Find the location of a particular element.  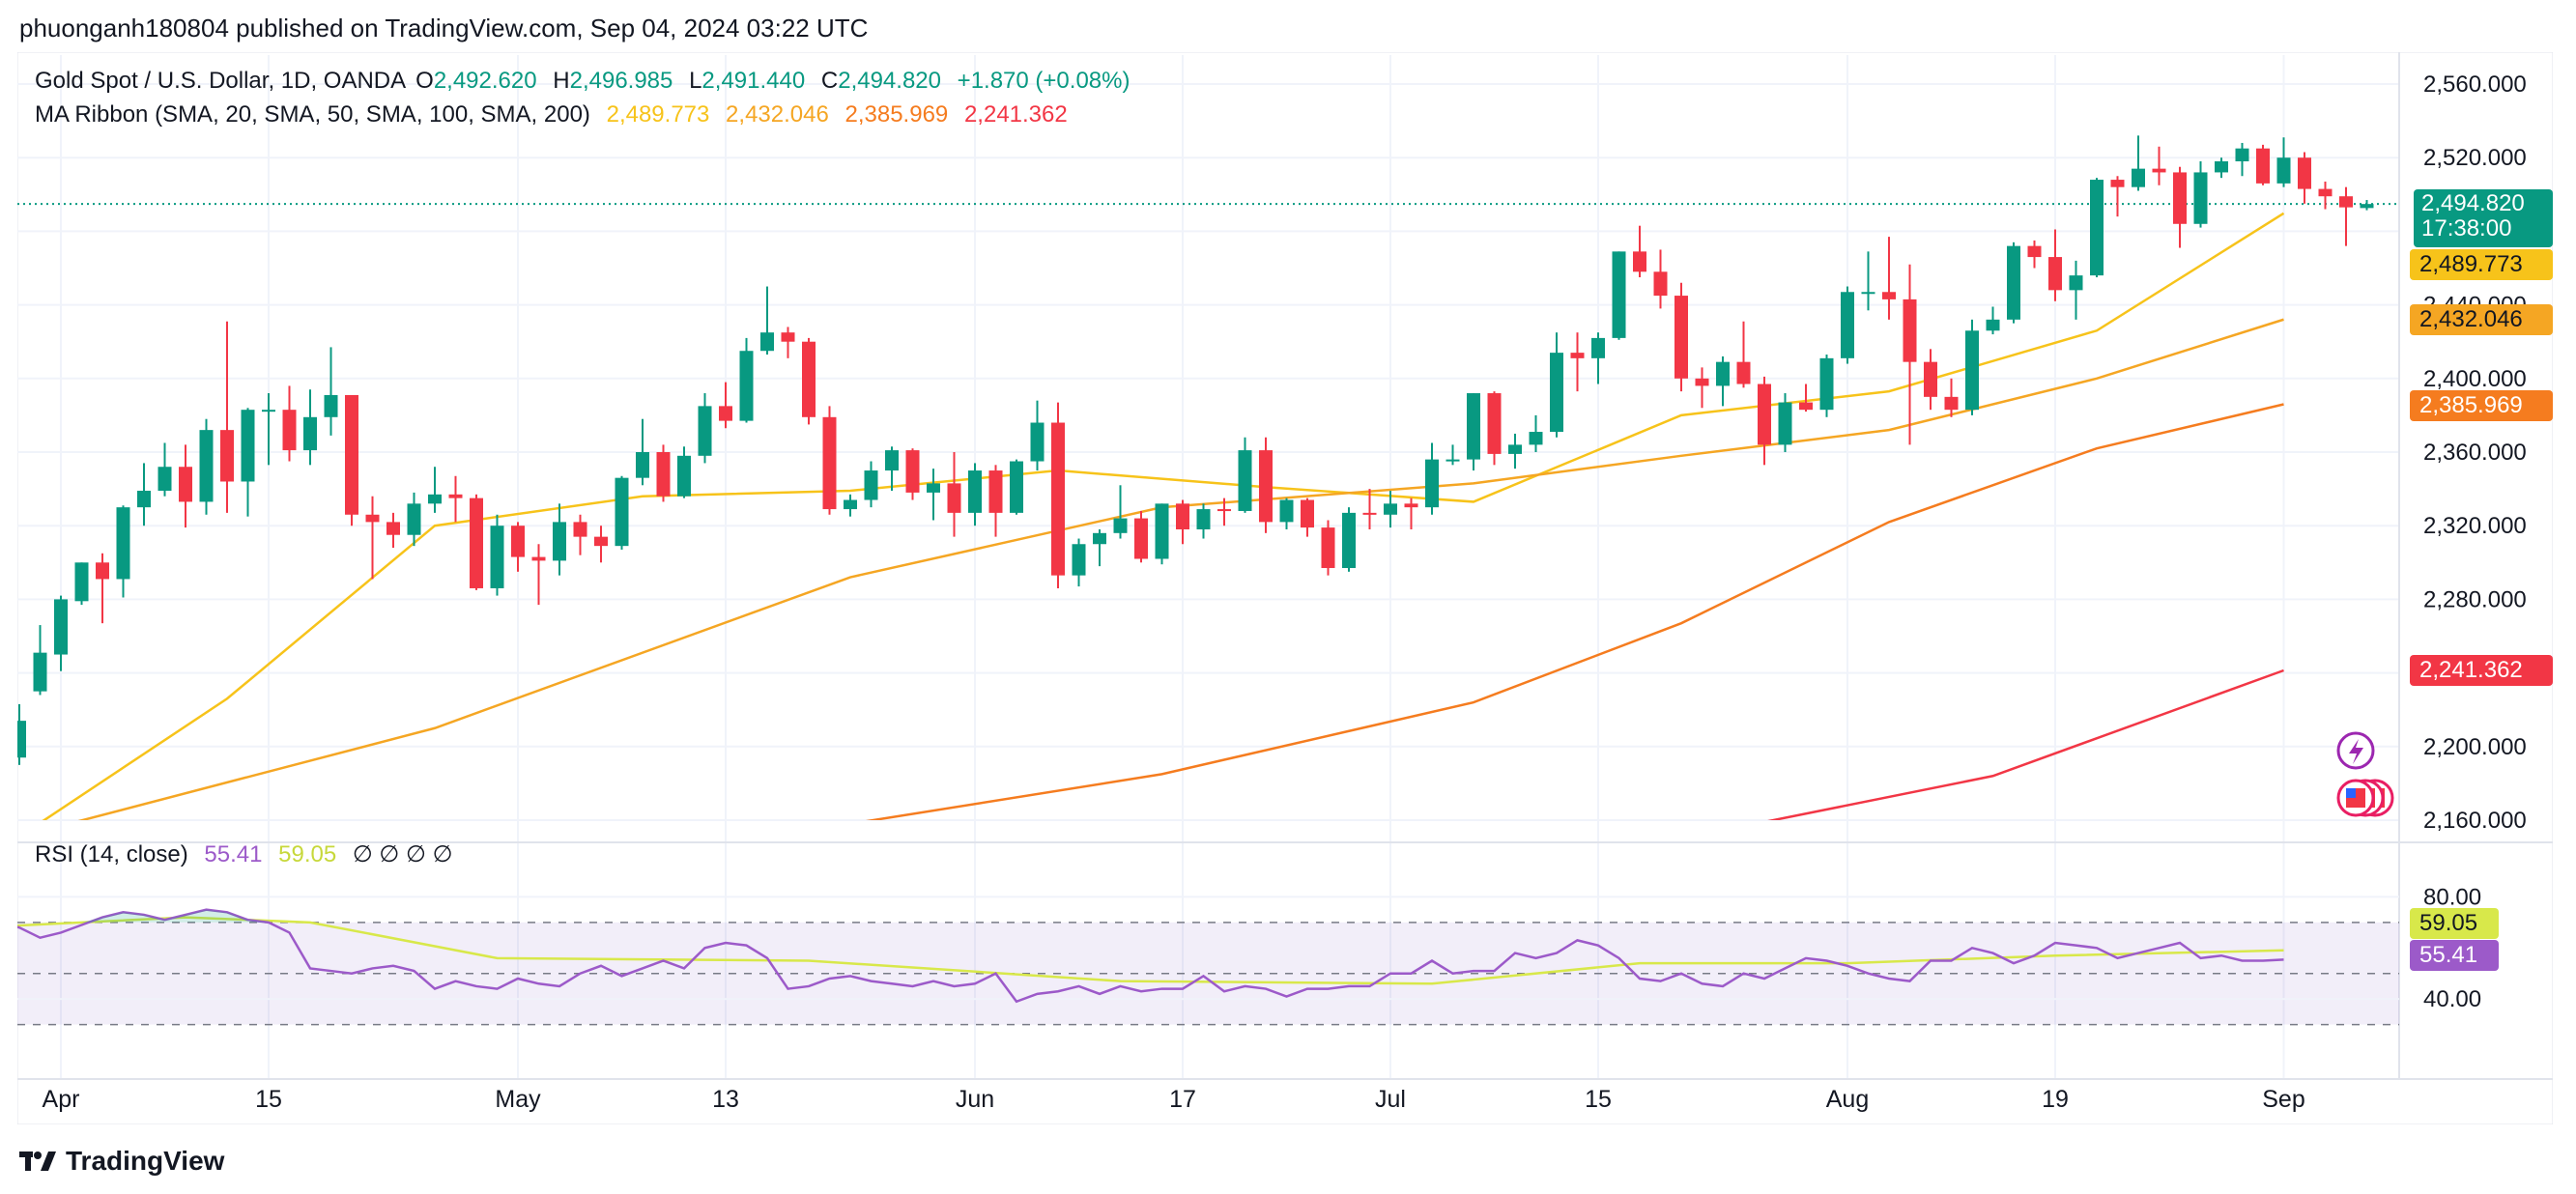

date-tick-label: 17 is located at coordinates (1182, 1099).